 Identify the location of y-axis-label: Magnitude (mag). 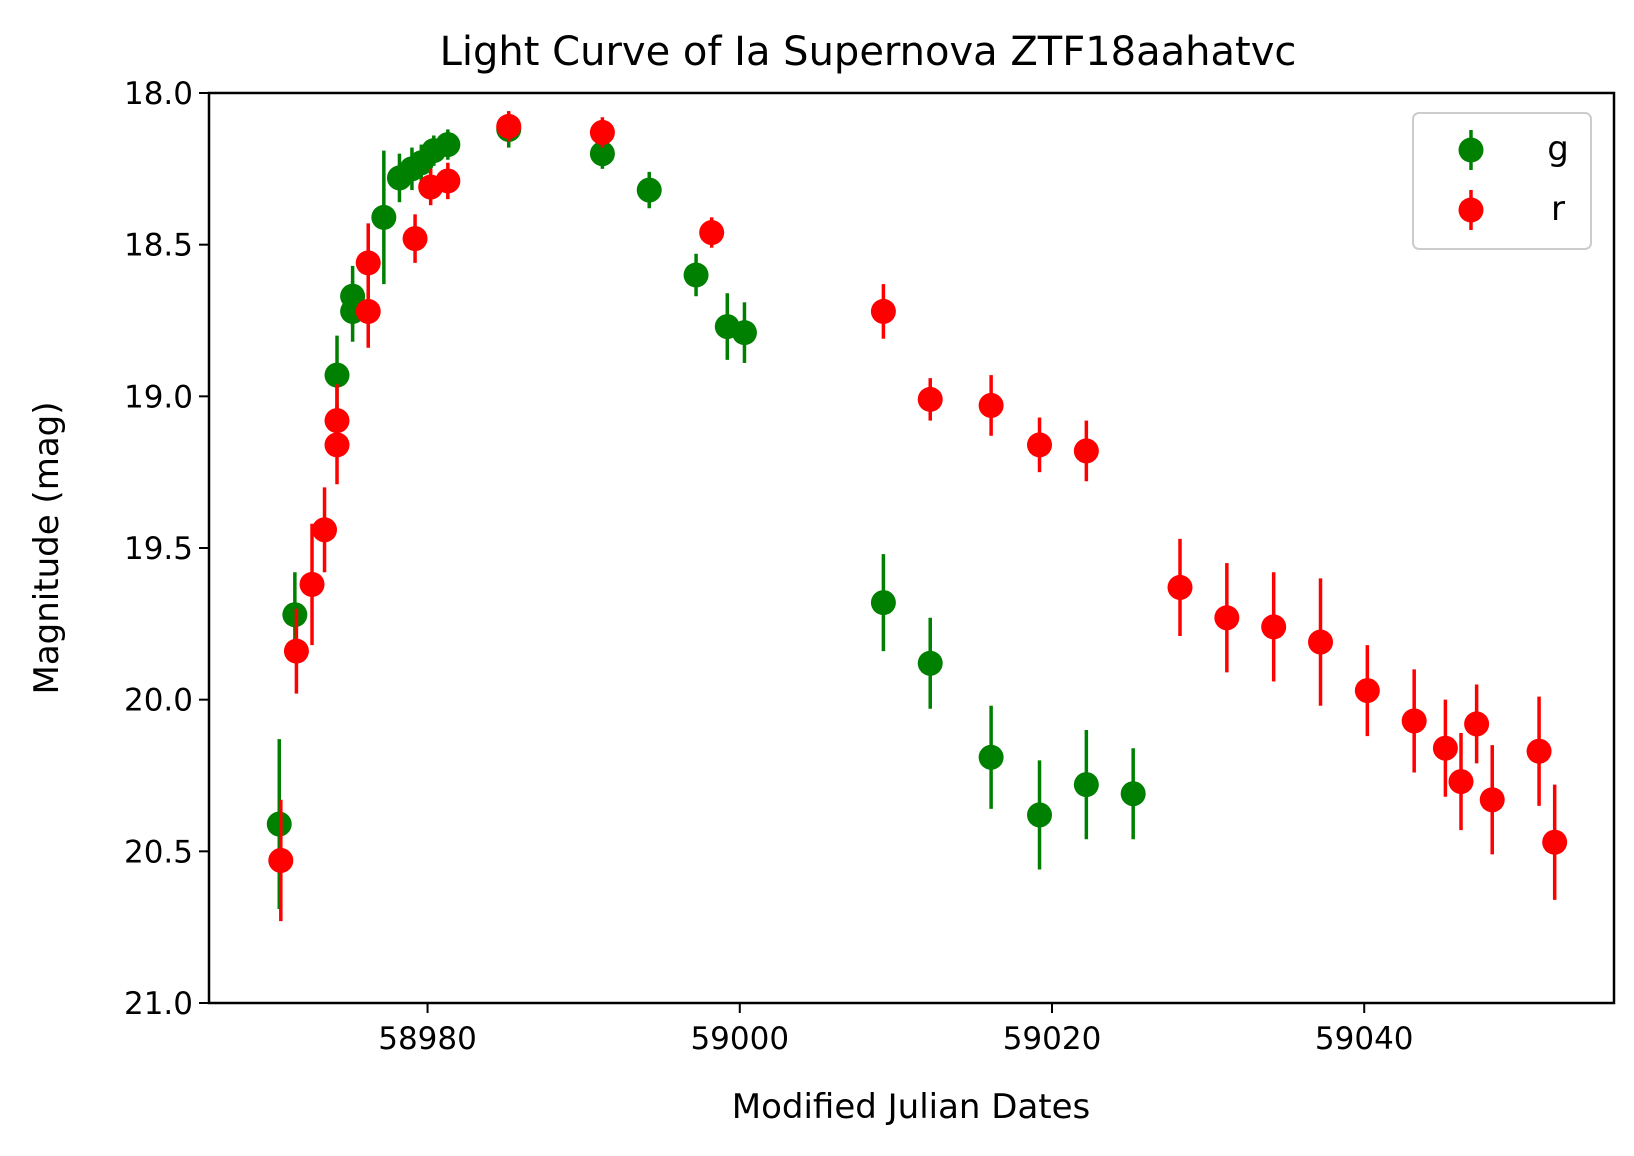
(47, 547).